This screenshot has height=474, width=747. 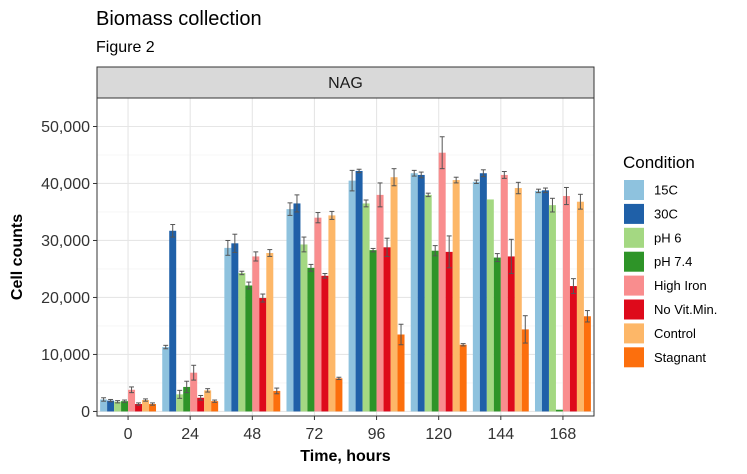 I want to click on legend-label: High Iron, so click(x=680, y=285).